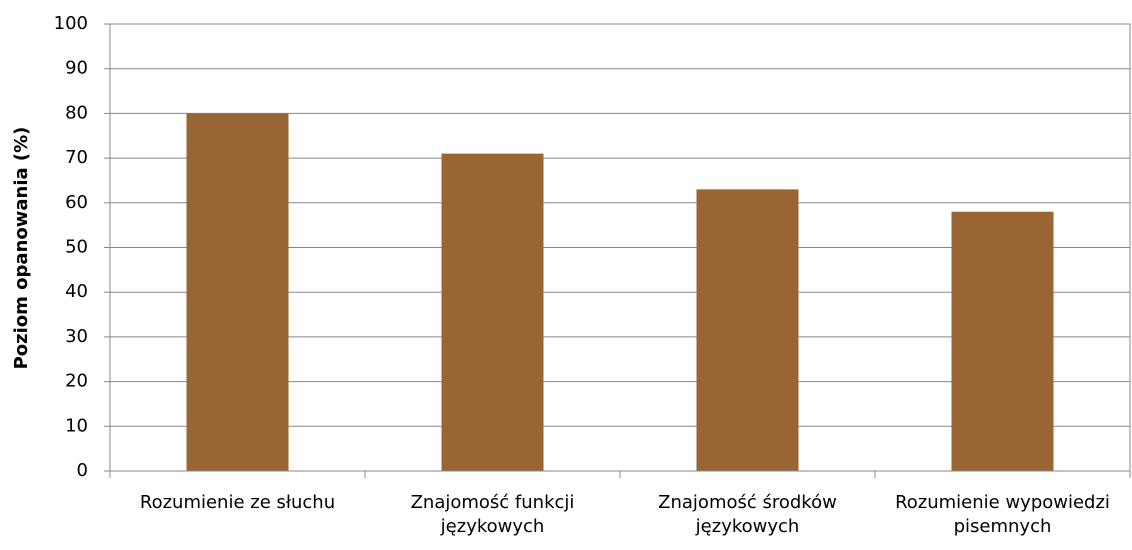  Describe the element at coordinates (1002, 514) in the screenshot. I see `x-tick-label: Rozumienie wypowiedzi pisemnych` at that location.